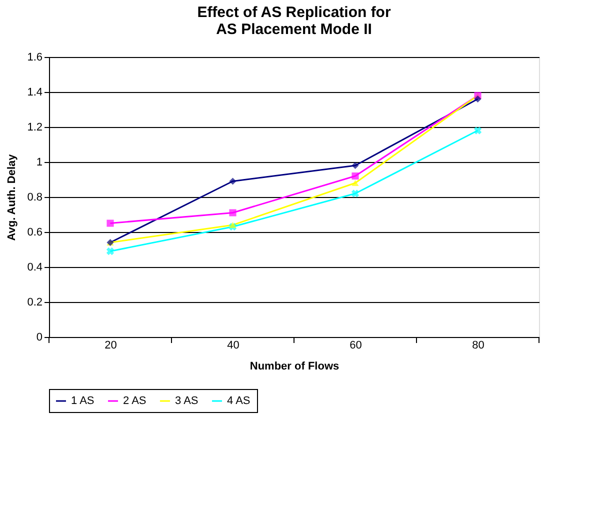  What do you see at coordinates (12, 197) in the screenshot?
I see `y-axis-title: Avg. Auth. Delay` at bounding box center [12, 197].